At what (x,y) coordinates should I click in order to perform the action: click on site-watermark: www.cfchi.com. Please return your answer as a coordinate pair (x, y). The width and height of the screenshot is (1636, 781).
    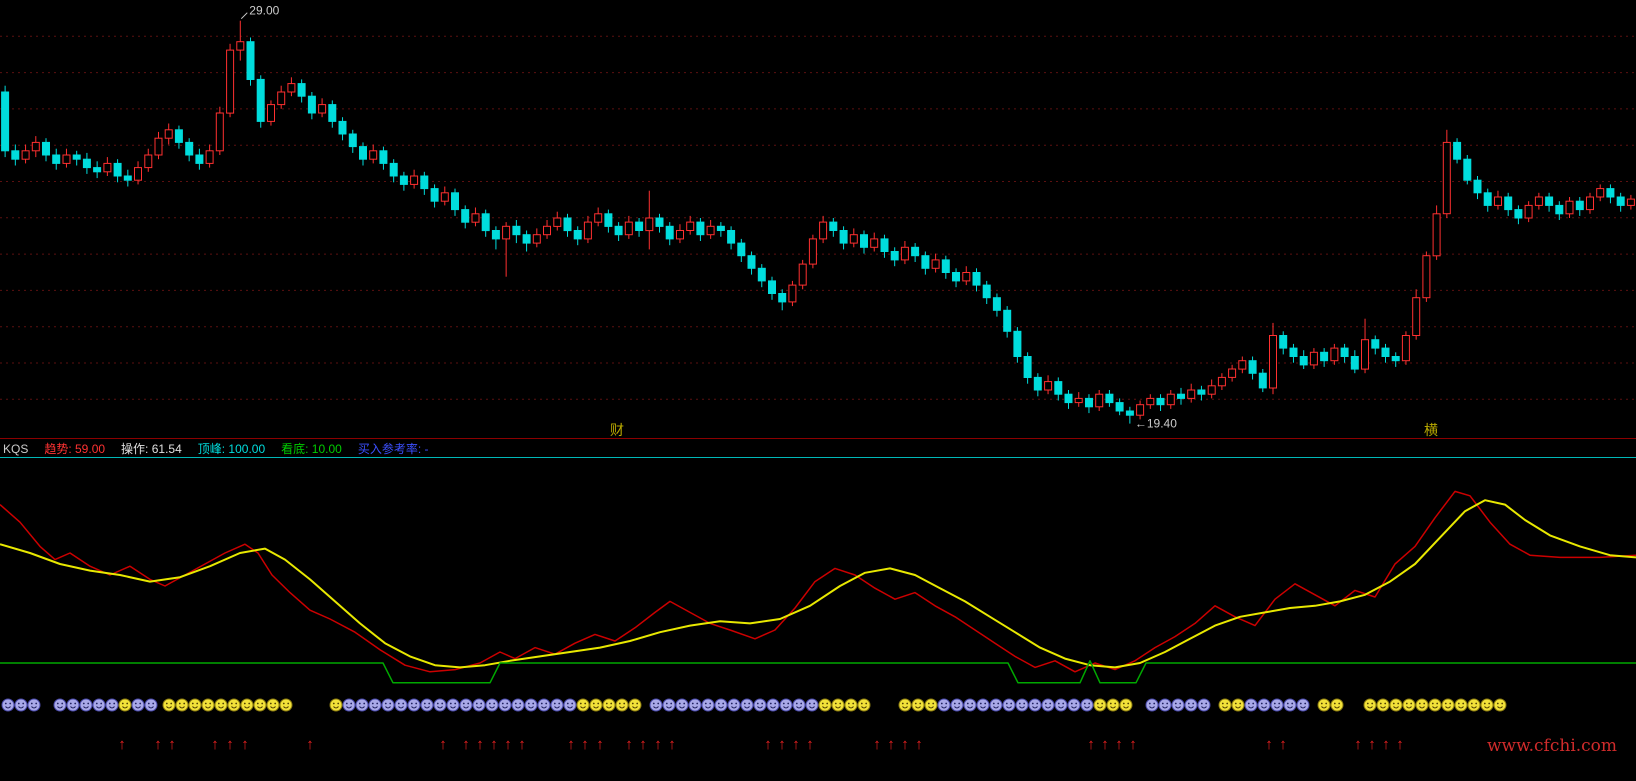
    Looking at the image, I should click on (1552, 746).